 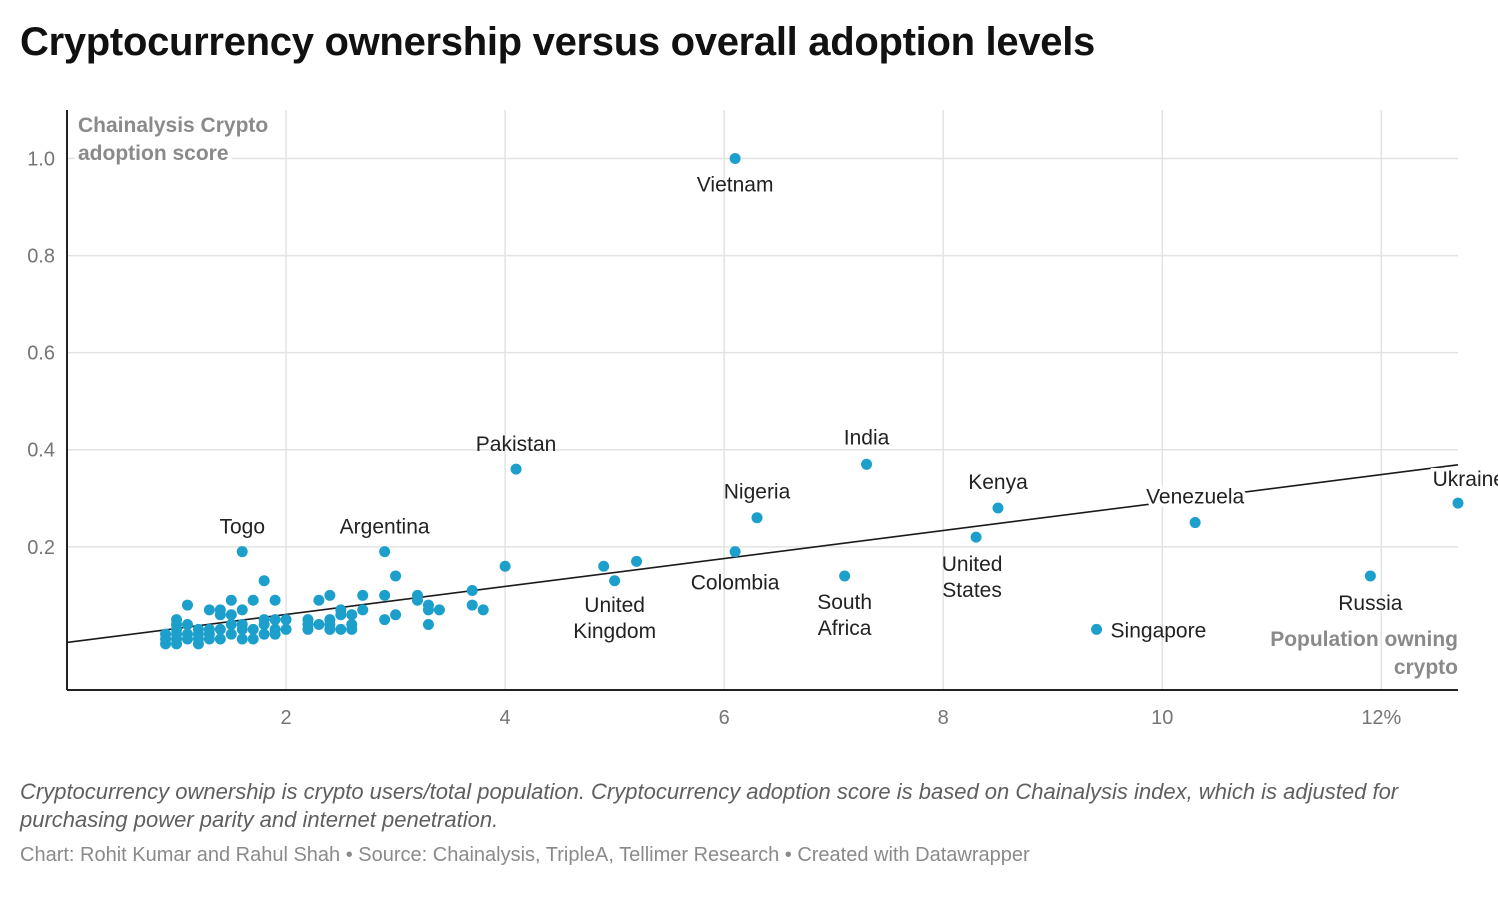 What do you see at coordinates (614, 618) in the screenshot?
I see `point-label-united-kingdom: United Kingdom` at bounding box center [614, 618].